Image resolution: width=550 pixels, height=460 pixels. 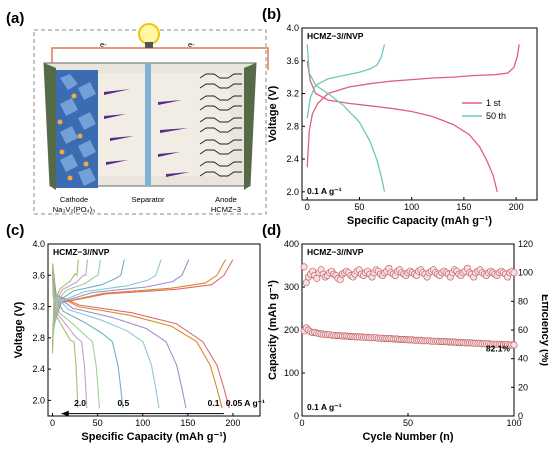 What do you see at coordinates (71, 126) in the screenshot?
I see `cathode-electrode` at bounding box center [71, 126].